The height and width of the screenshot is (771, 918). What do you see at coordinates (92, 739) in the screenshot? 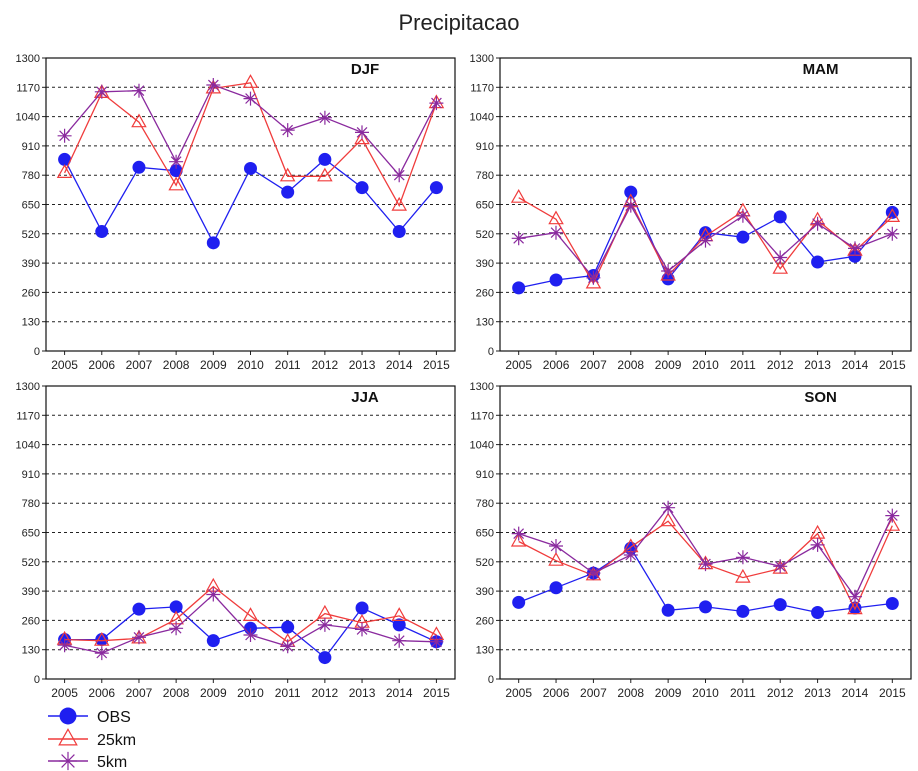
I see `legend: OBS 25km 5km` at bounding box center [92, 739].